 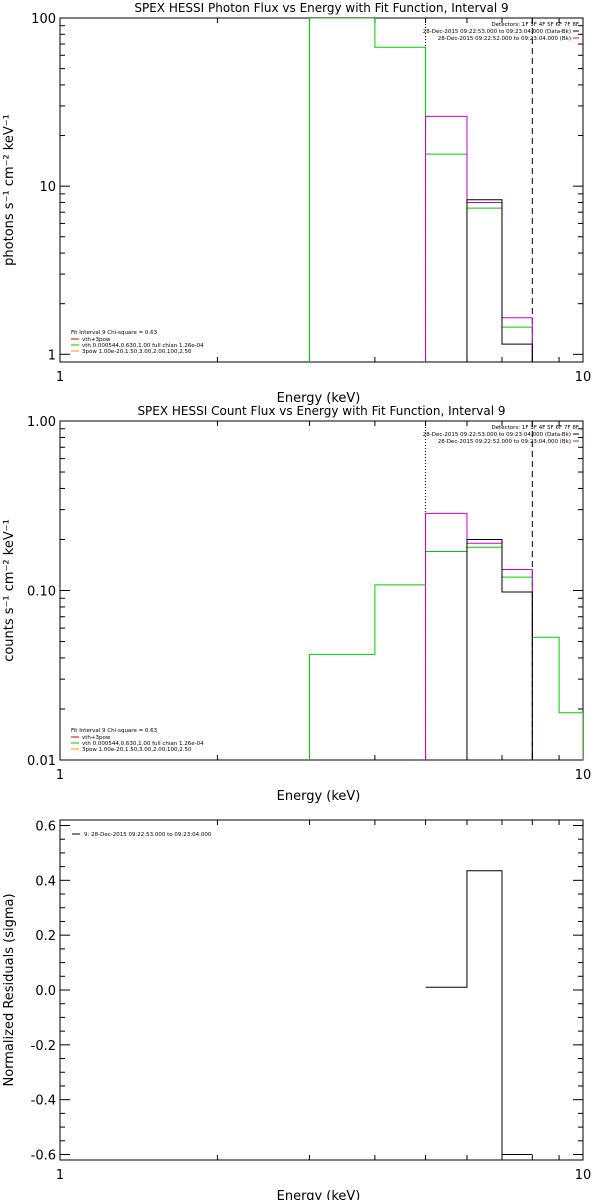 What do you see at coordinates (43, 1046) in the screenshot?
I see `y-tick-label: -0.2` at bounding box center [43, 1046].